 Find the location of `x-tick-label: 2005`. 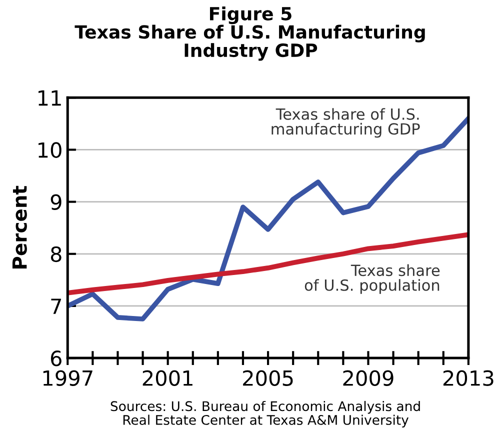

x-tick-label: 2005 is located at coordinates (268, 378).